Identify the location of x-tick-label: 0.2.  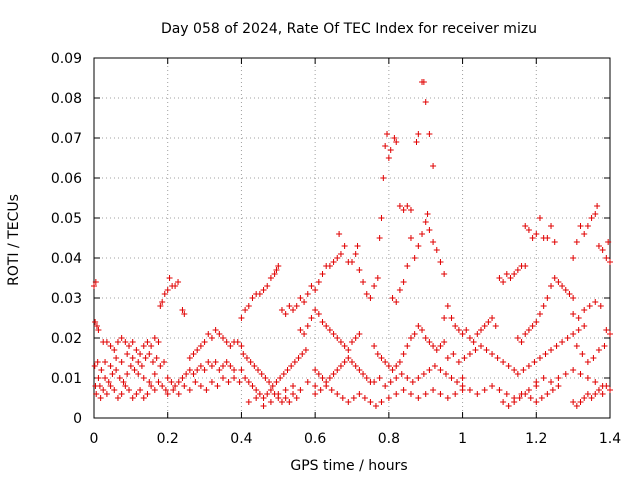
(168, 439).